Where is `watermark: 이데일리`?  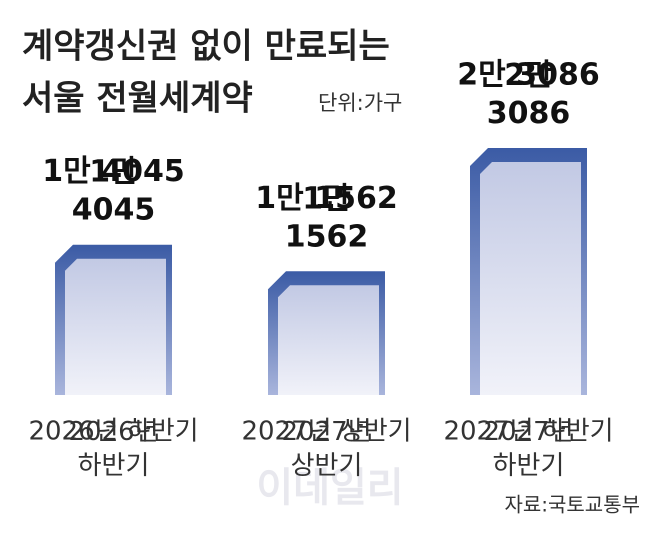 watermark: 이데일리 is located at coordinates (329, 488).